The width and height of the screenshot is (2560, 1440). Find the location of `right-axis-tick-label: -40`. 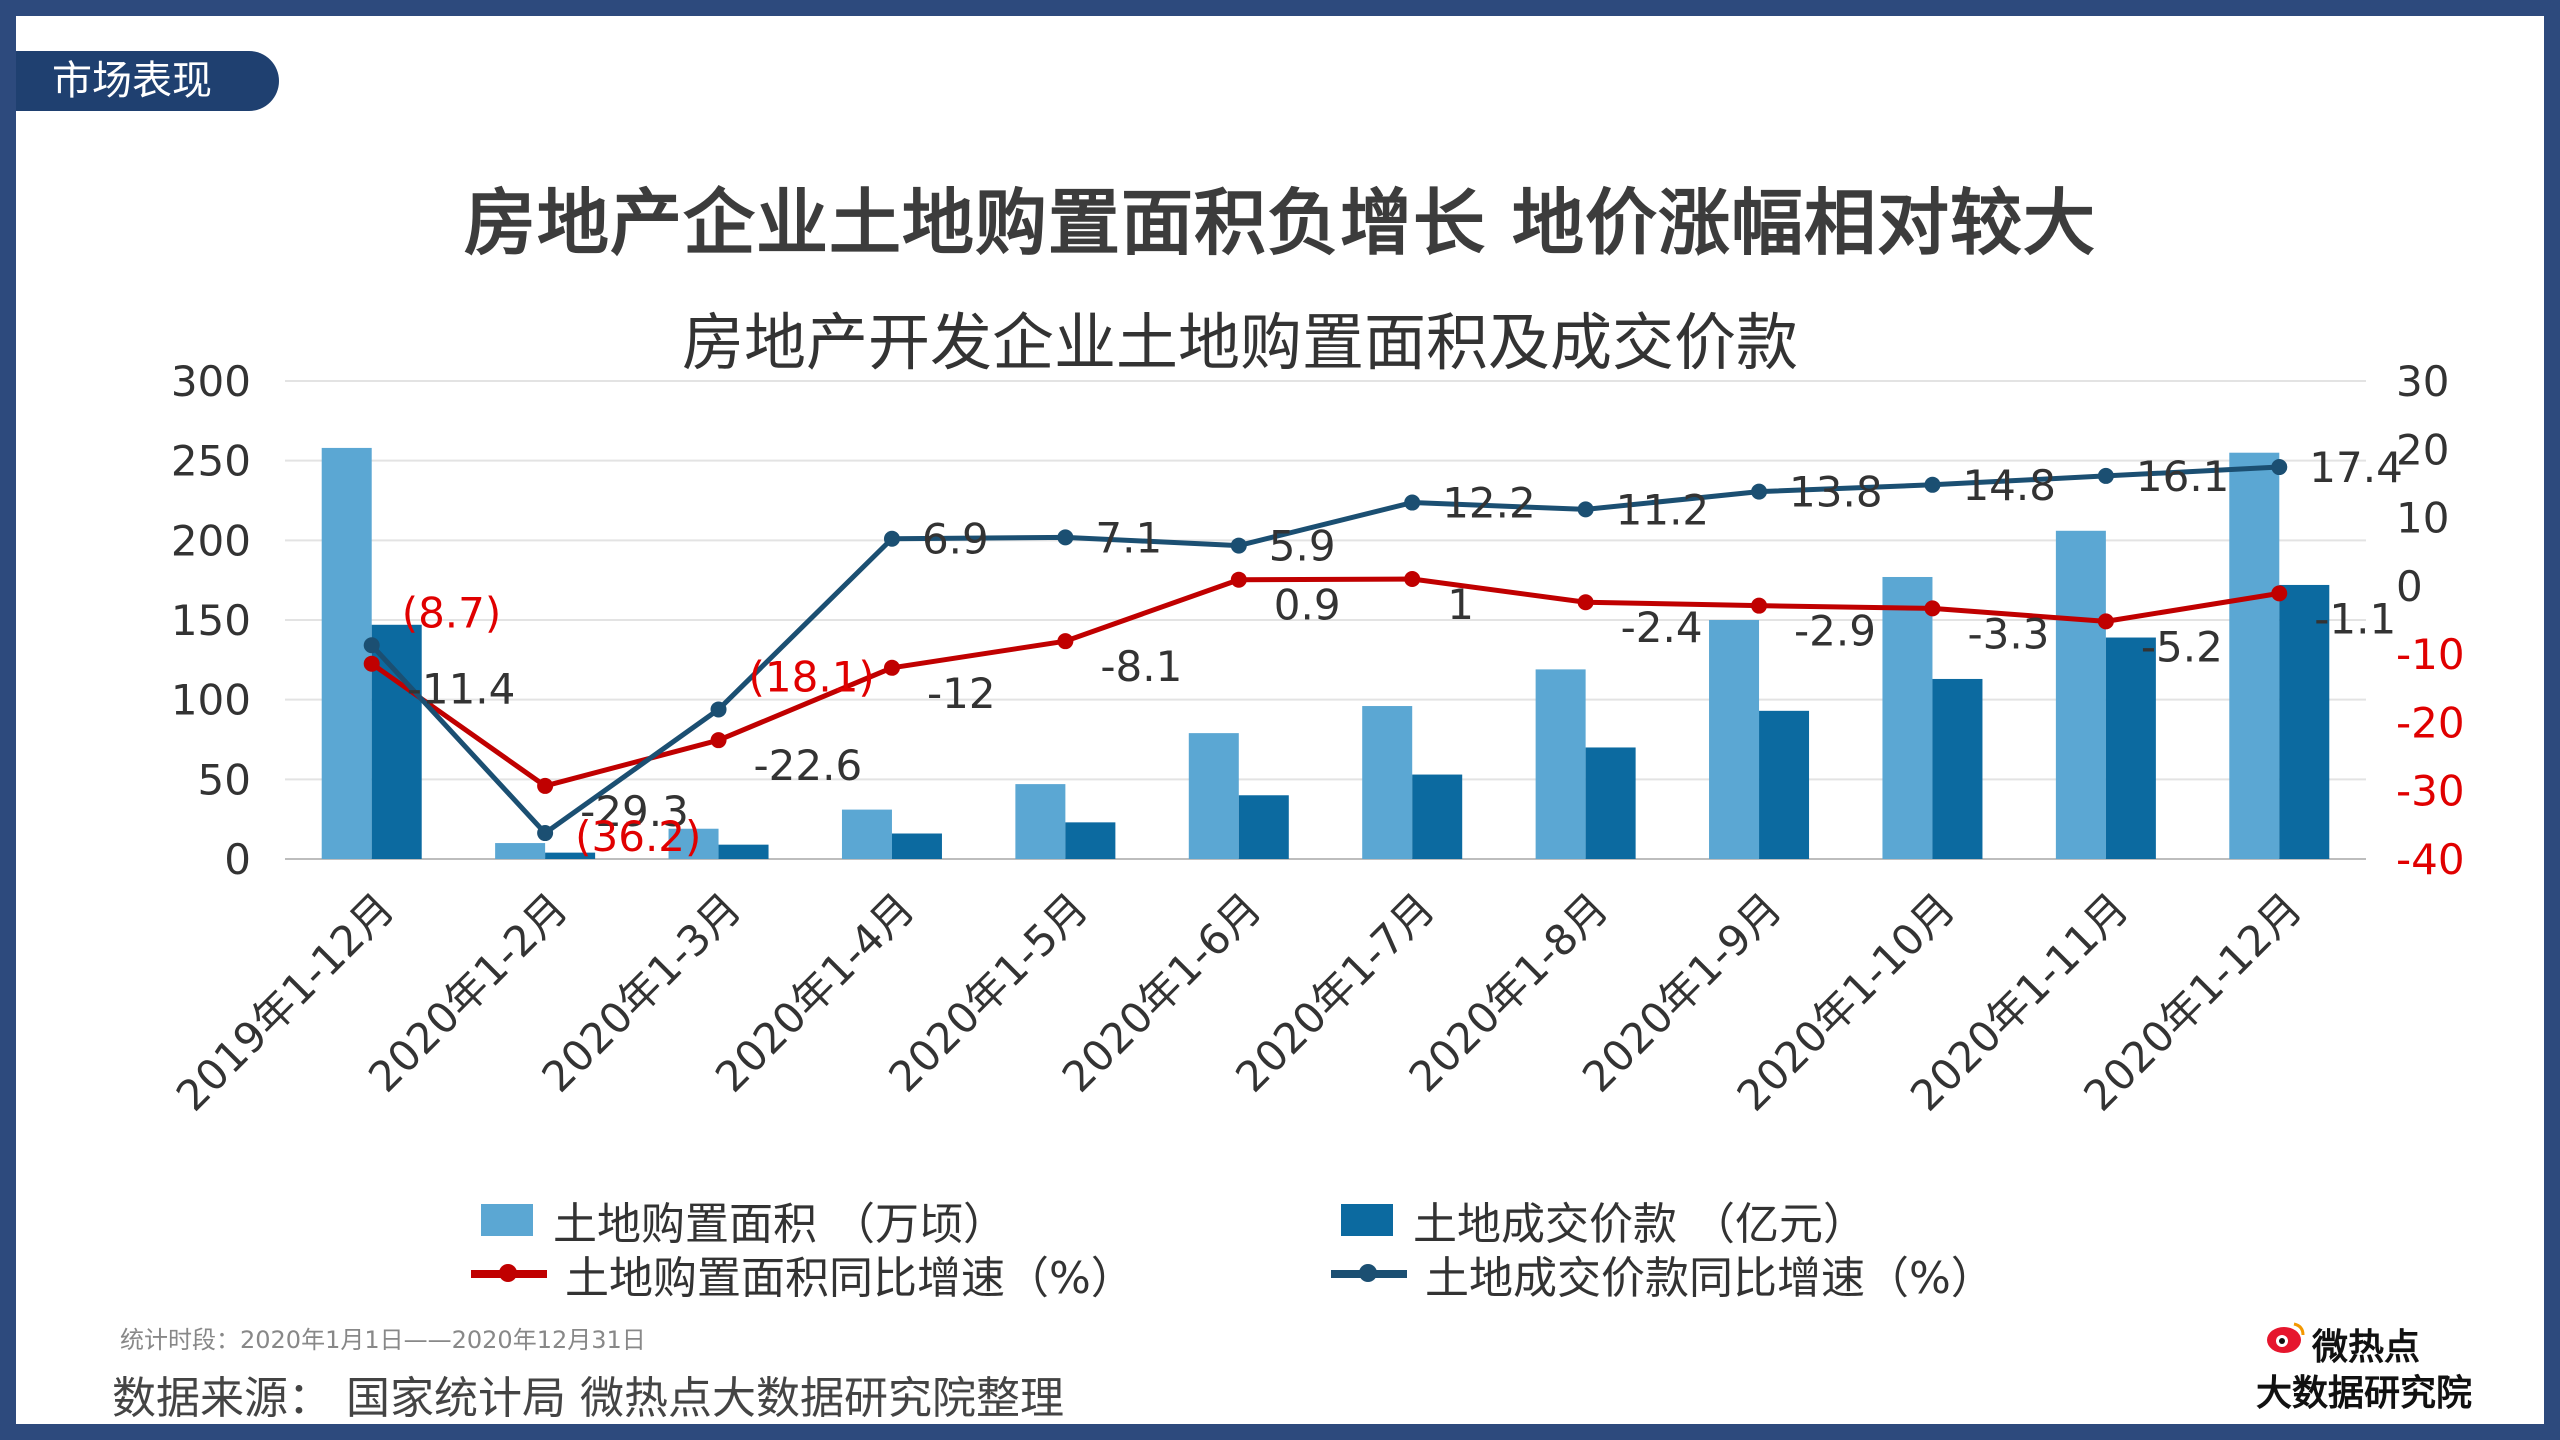

right-axis-tick-label: -40 is located at coordinates (2430, 859).